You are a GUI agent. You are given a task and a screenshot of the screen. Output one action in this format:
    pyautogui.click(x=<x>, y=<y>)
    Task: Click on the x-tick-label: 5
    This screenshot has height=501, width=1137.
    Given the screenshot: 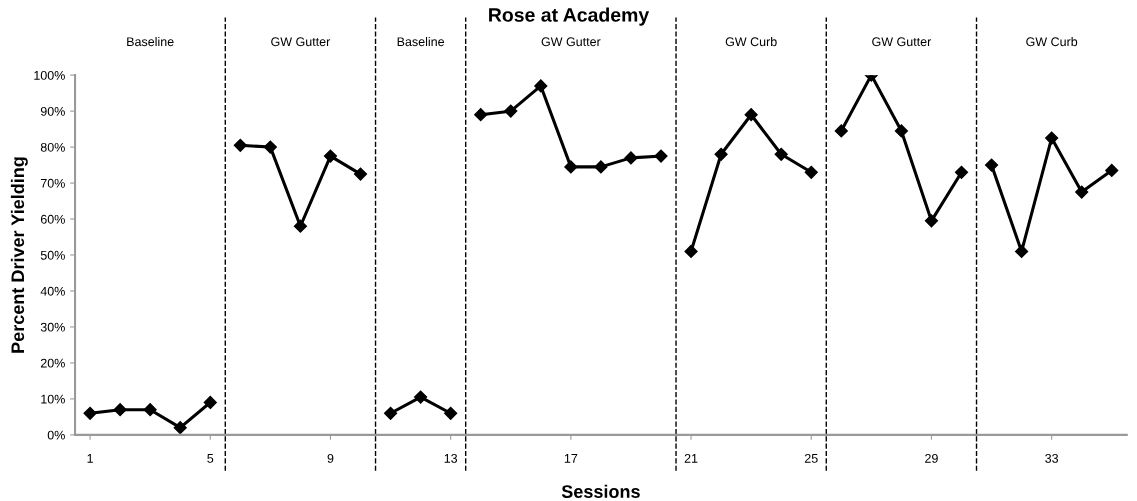 What is the action you would take?
    pyautogui.click(x=210, y=458)
    